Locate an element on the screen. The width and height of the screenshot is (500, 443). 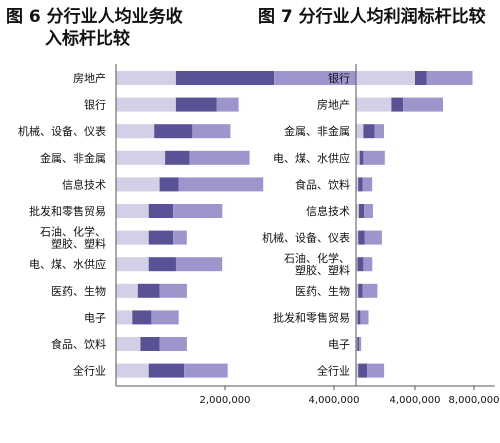
category-label: 塑胶、塑料 is located at coordinates (78, 244).